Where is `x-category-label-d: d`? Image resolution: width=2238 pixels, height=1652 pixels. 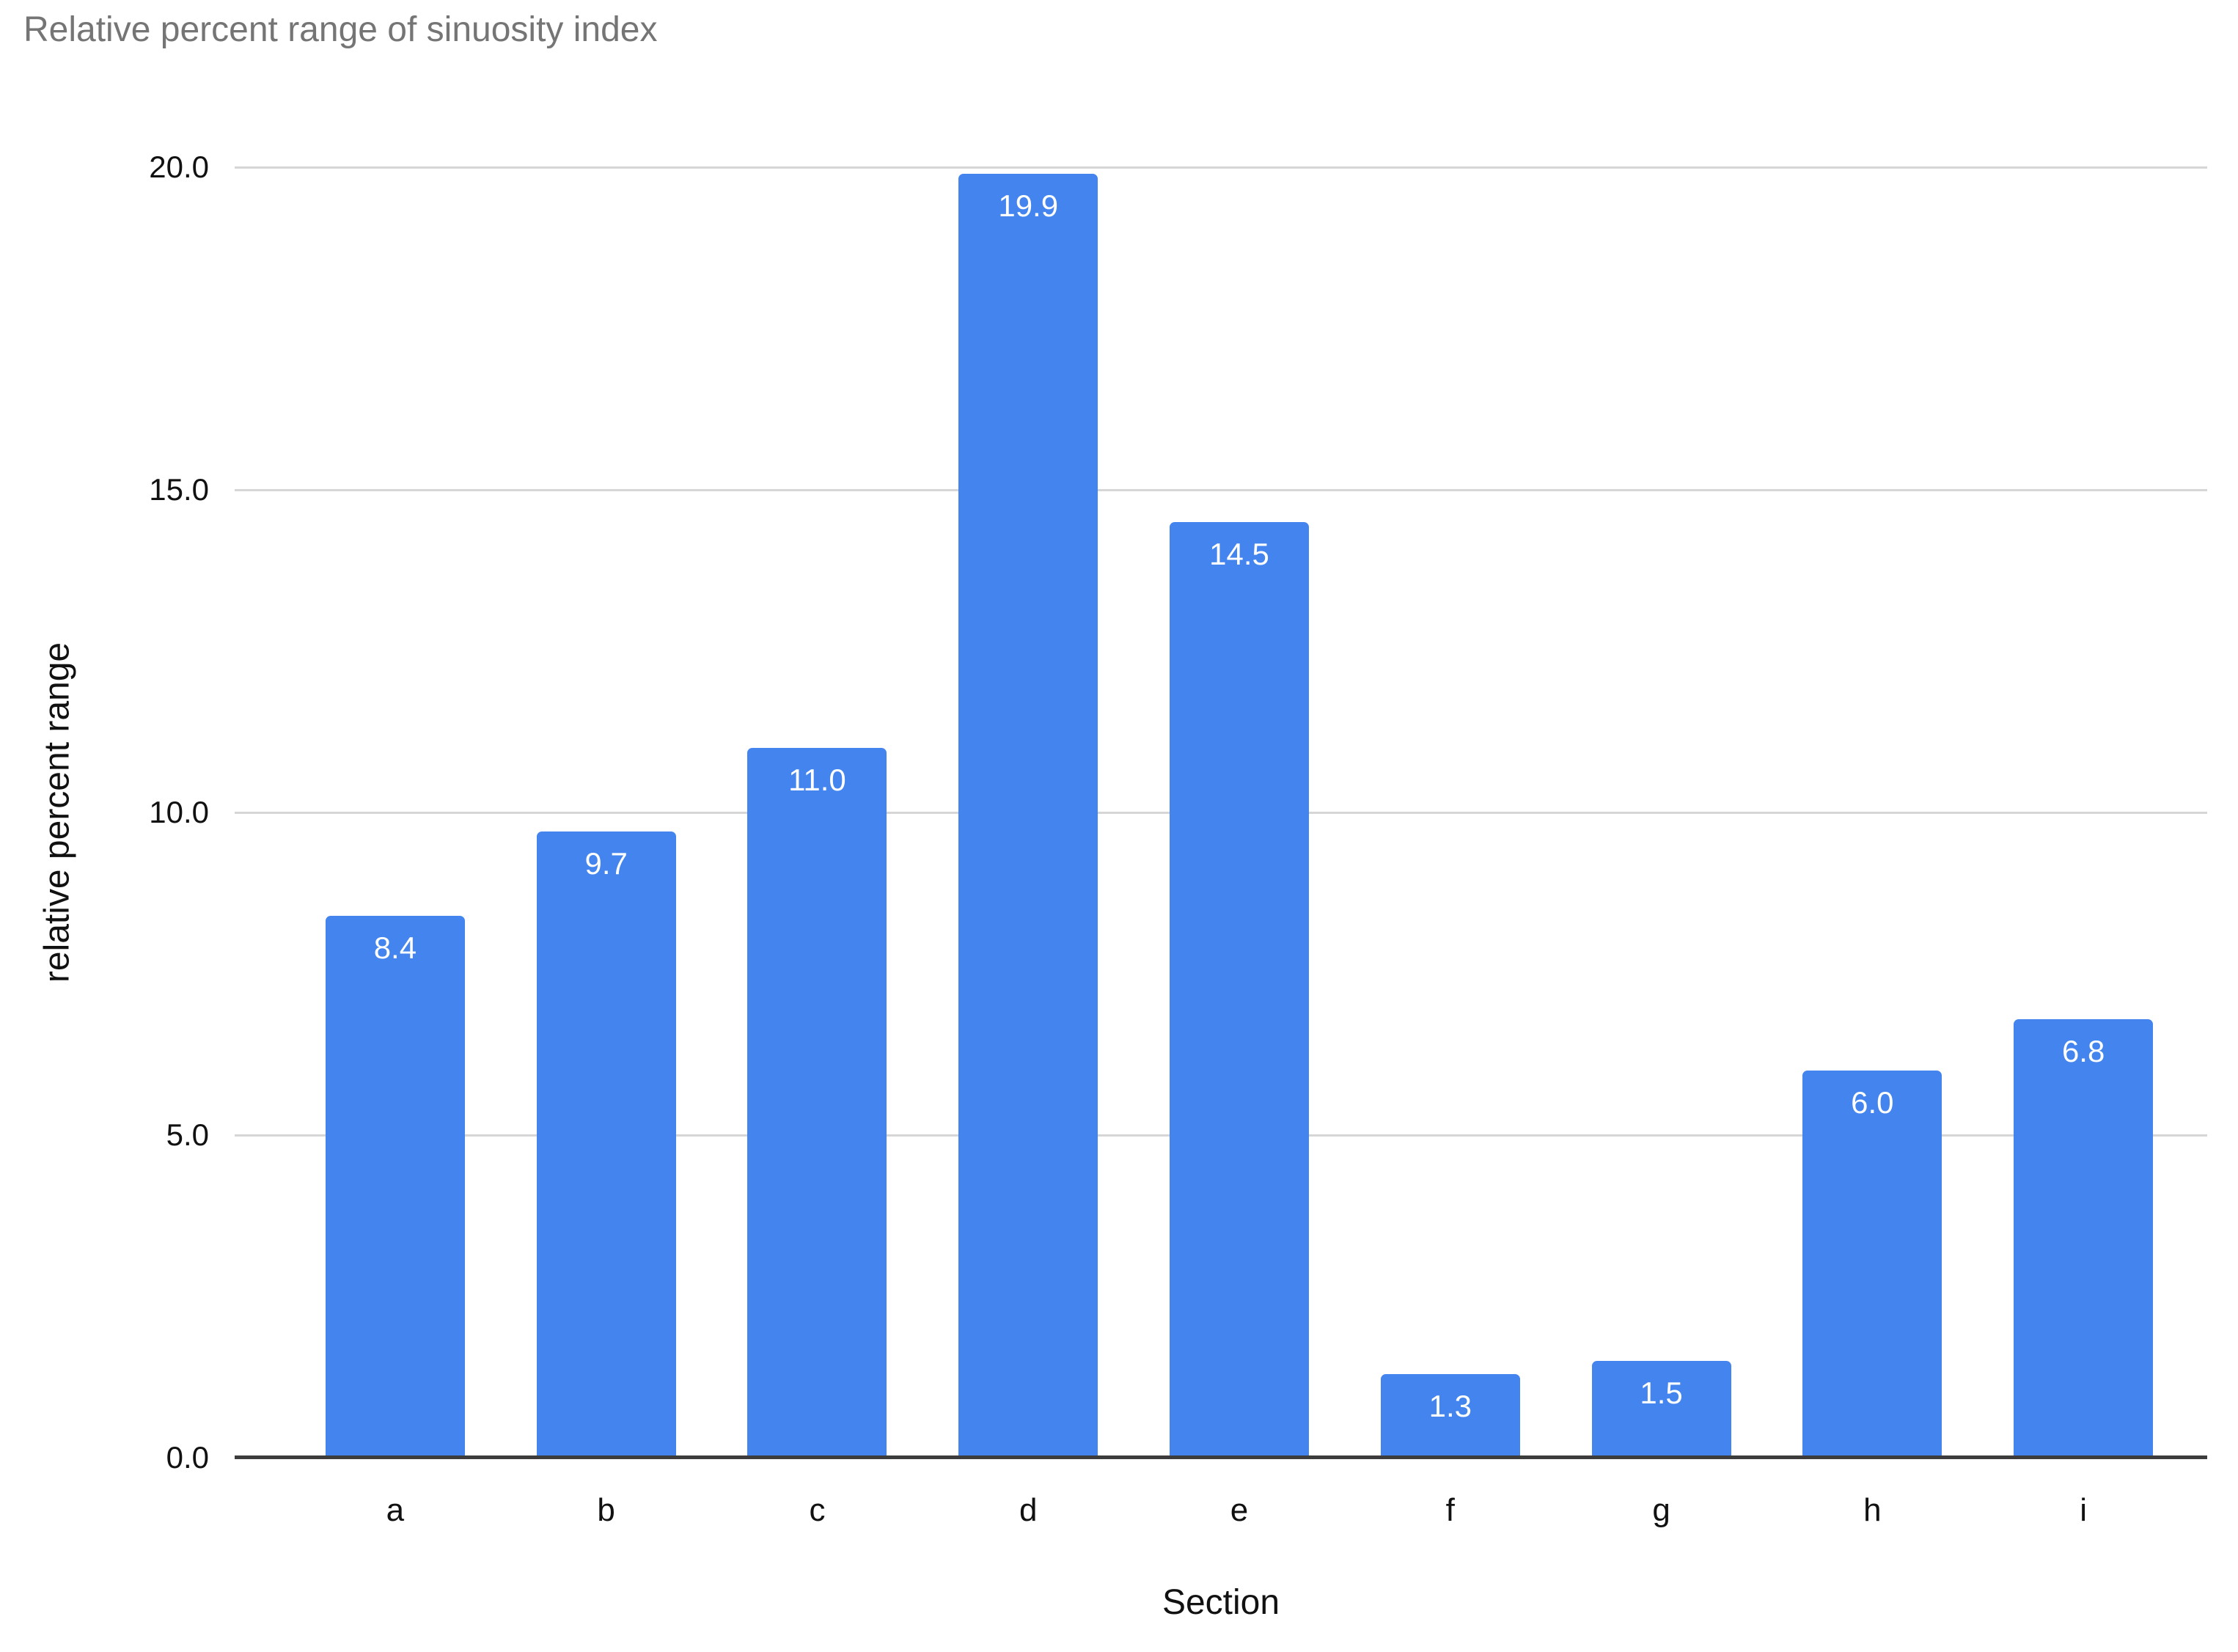 x-category-label-d: d is located at coordinates (1029, 1510).